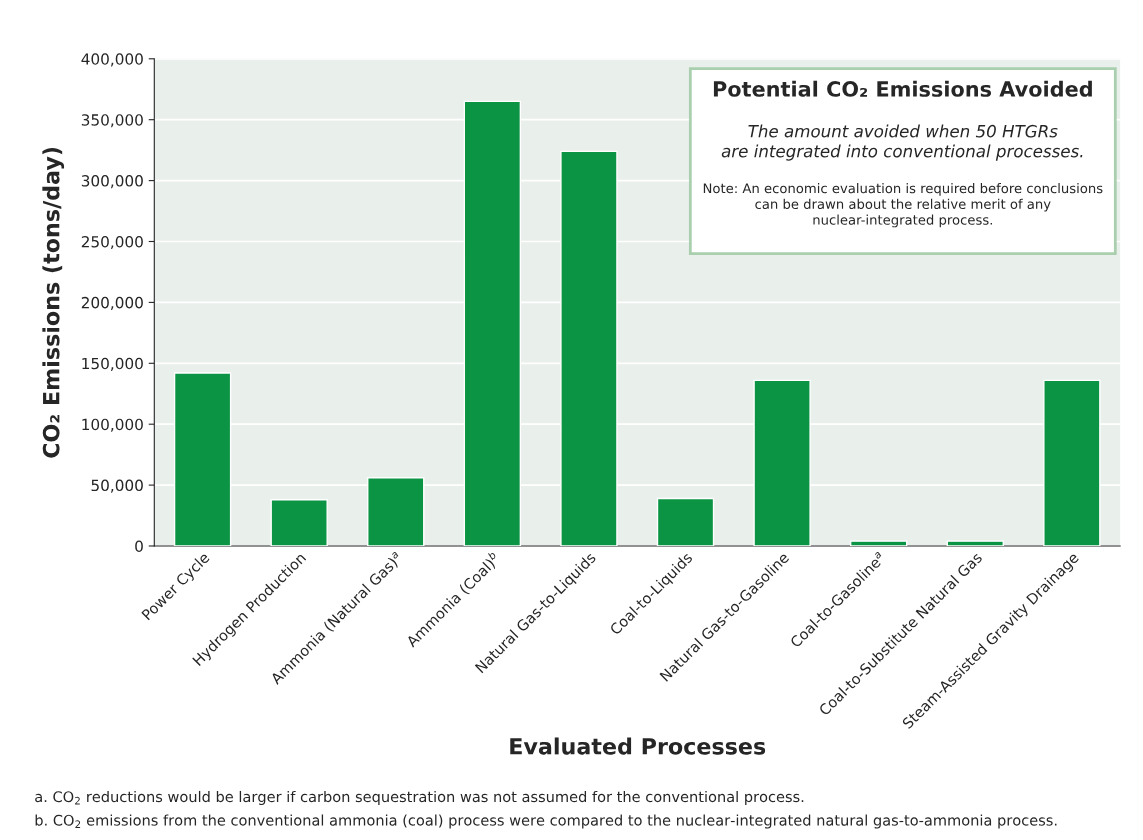 This screenshot has width=1143, height=840. I want to click on text: a. CO$_{2}$ reductions would be larger if carbon sequestration was not assumed for the conventional process., so click(419, 798).